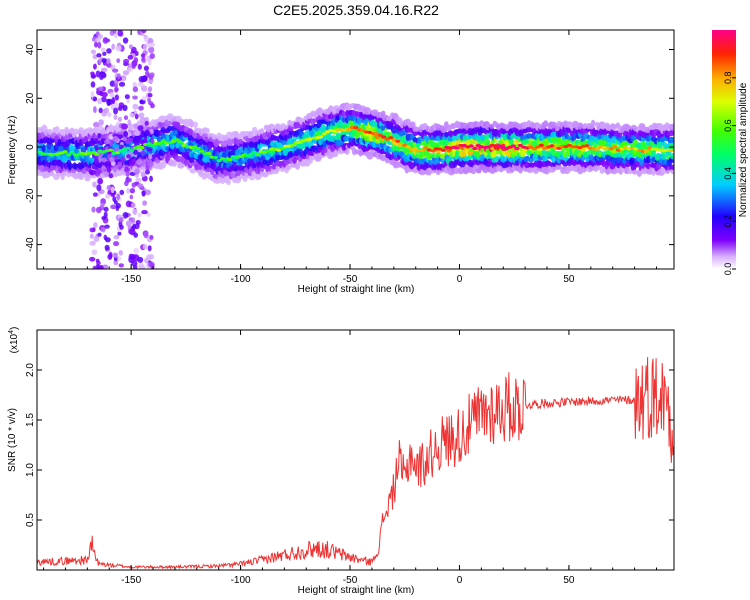 The width and height of the screenshot is (750, 600). What do you see at coordinates (724, 149) in the screenshot?
I see `colorbar-gradient` at bounding box center [724, 149].